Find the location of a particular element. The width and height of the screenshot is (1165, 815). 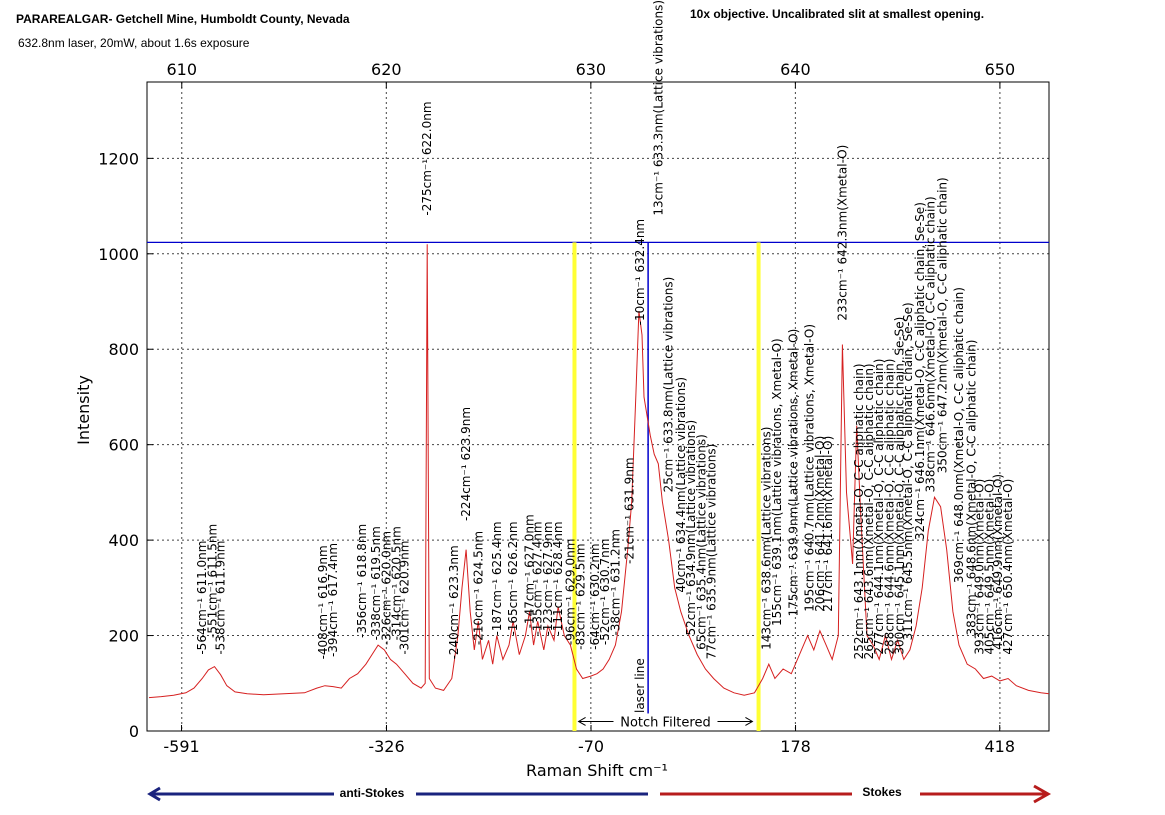

peak-annotation: 77cm⁻¹ 635.9nm(Lattice vibrations) is located at coordinates (712, 552).